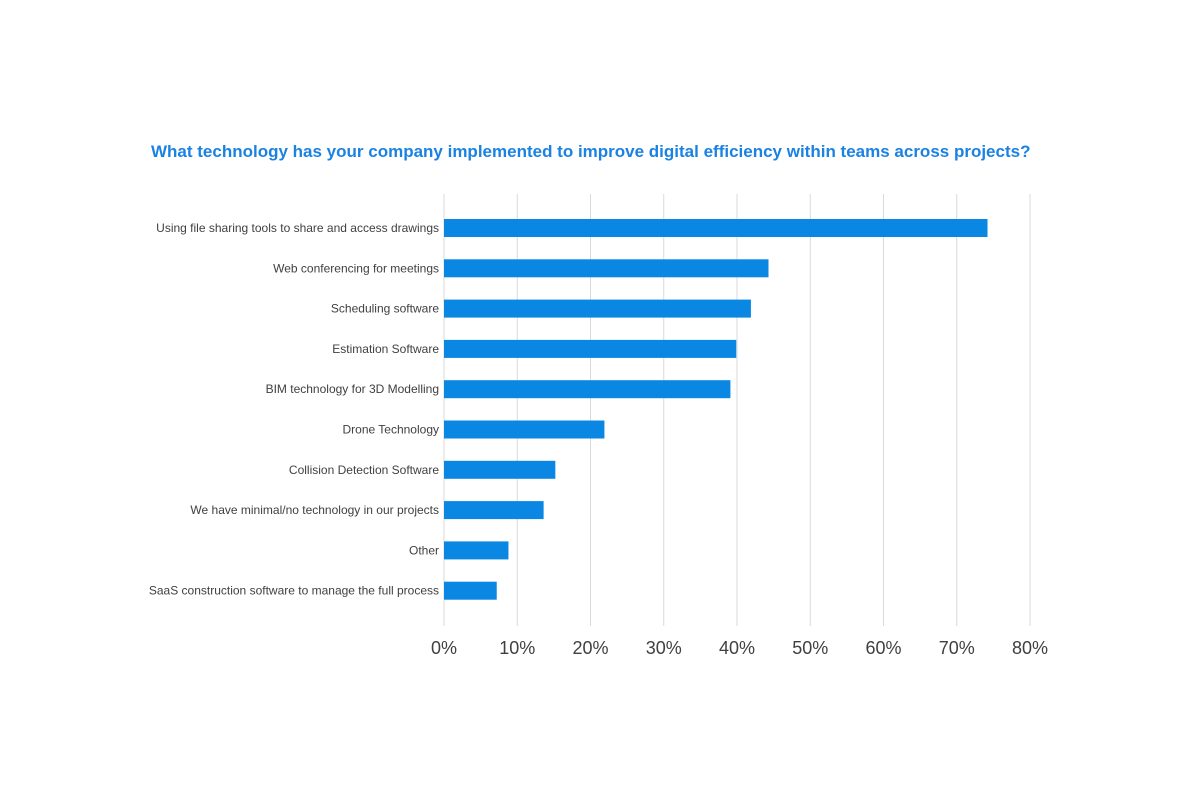 The width and height of the screenshot is (1200, 801). Describe the element at coordinates (517, 648) in the screenshot. I see `x-tick-label: 10%` at that location.